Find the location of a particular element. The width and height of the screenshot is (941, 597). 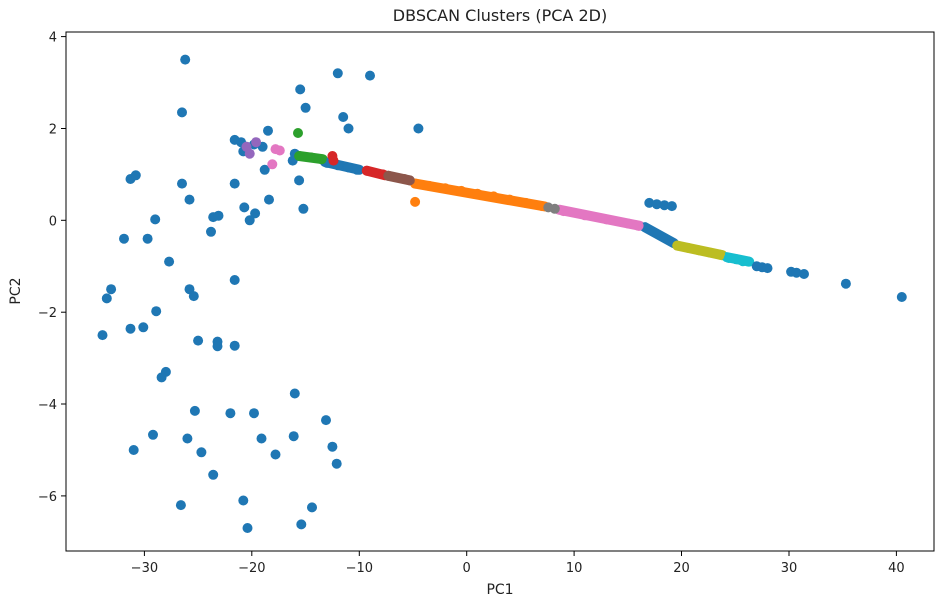

x-tick-label: 40 is located at coordinates (896, 568).